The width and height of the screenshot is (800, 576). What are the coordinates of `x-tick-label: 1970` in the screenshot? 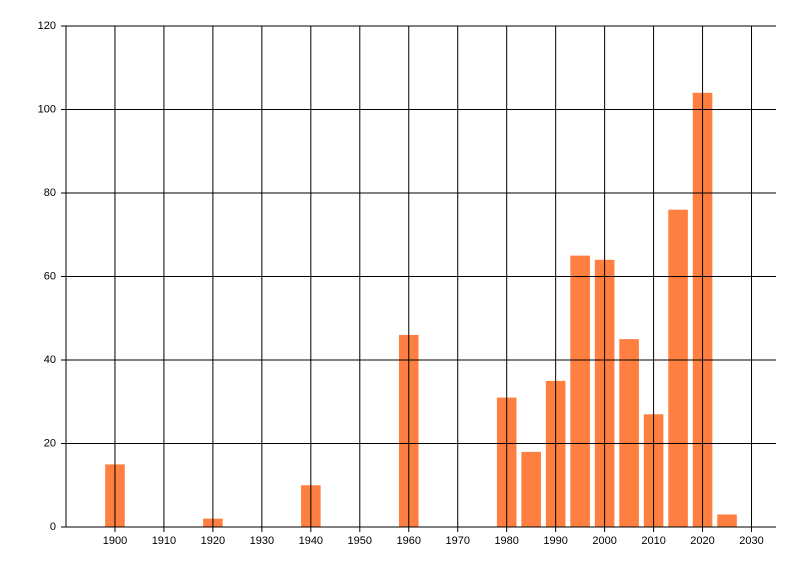 It's located at (457, 541).